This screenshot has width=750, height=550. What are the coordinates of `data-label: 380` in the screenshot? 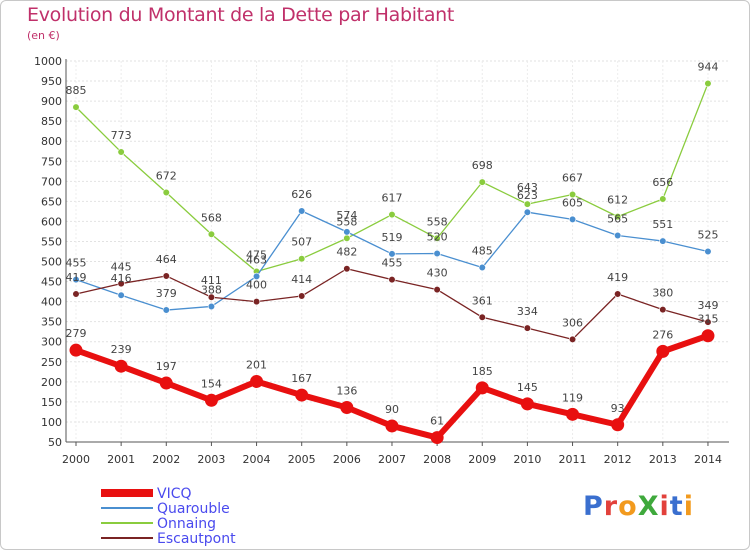 It's located at (662, 293).